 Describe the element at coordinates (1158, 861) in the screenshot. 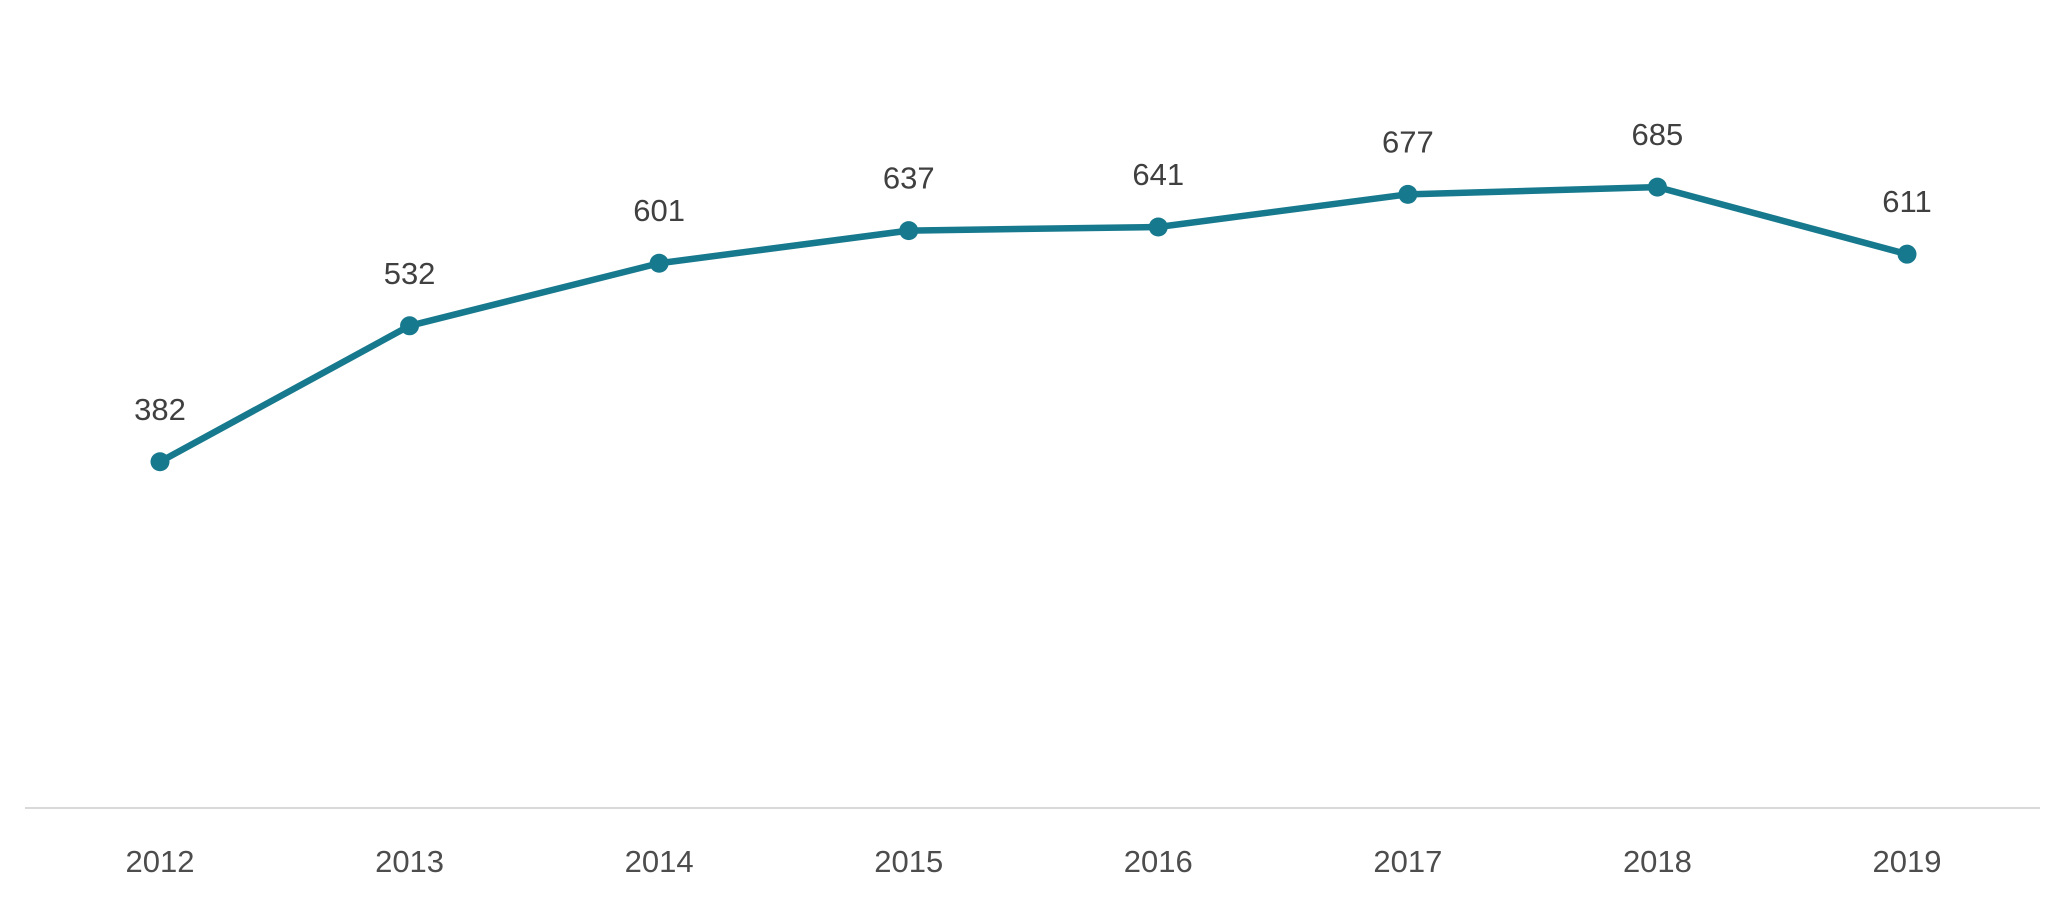

I see `x-tick-label-2016: 2016` at that location.